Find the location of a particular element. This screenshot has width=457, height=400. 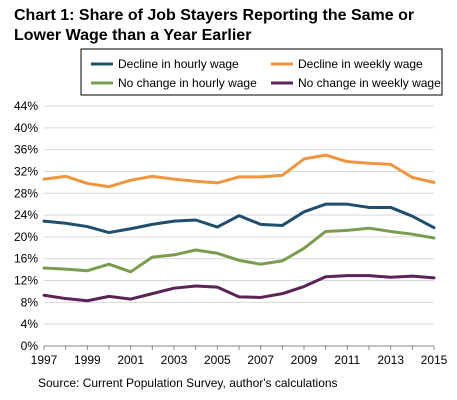

y-tick-label: 20% is located at coordinates (26, 237).